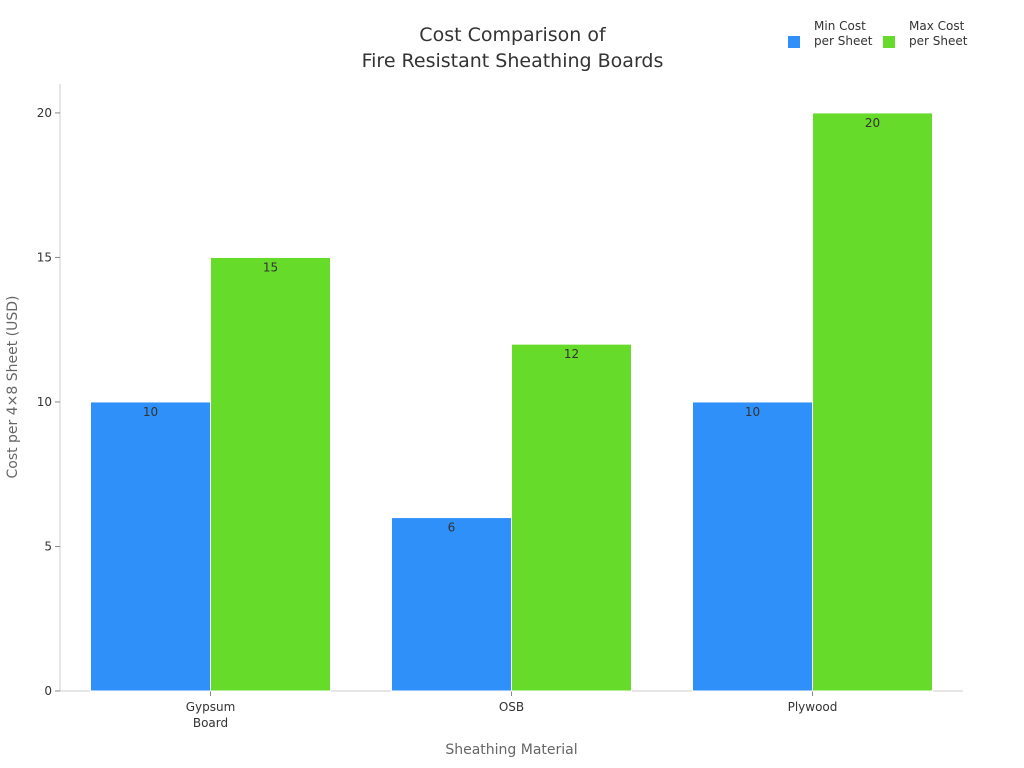 The image size is (1024, 768). I want to click on data-label: 15, so click(270, 267).